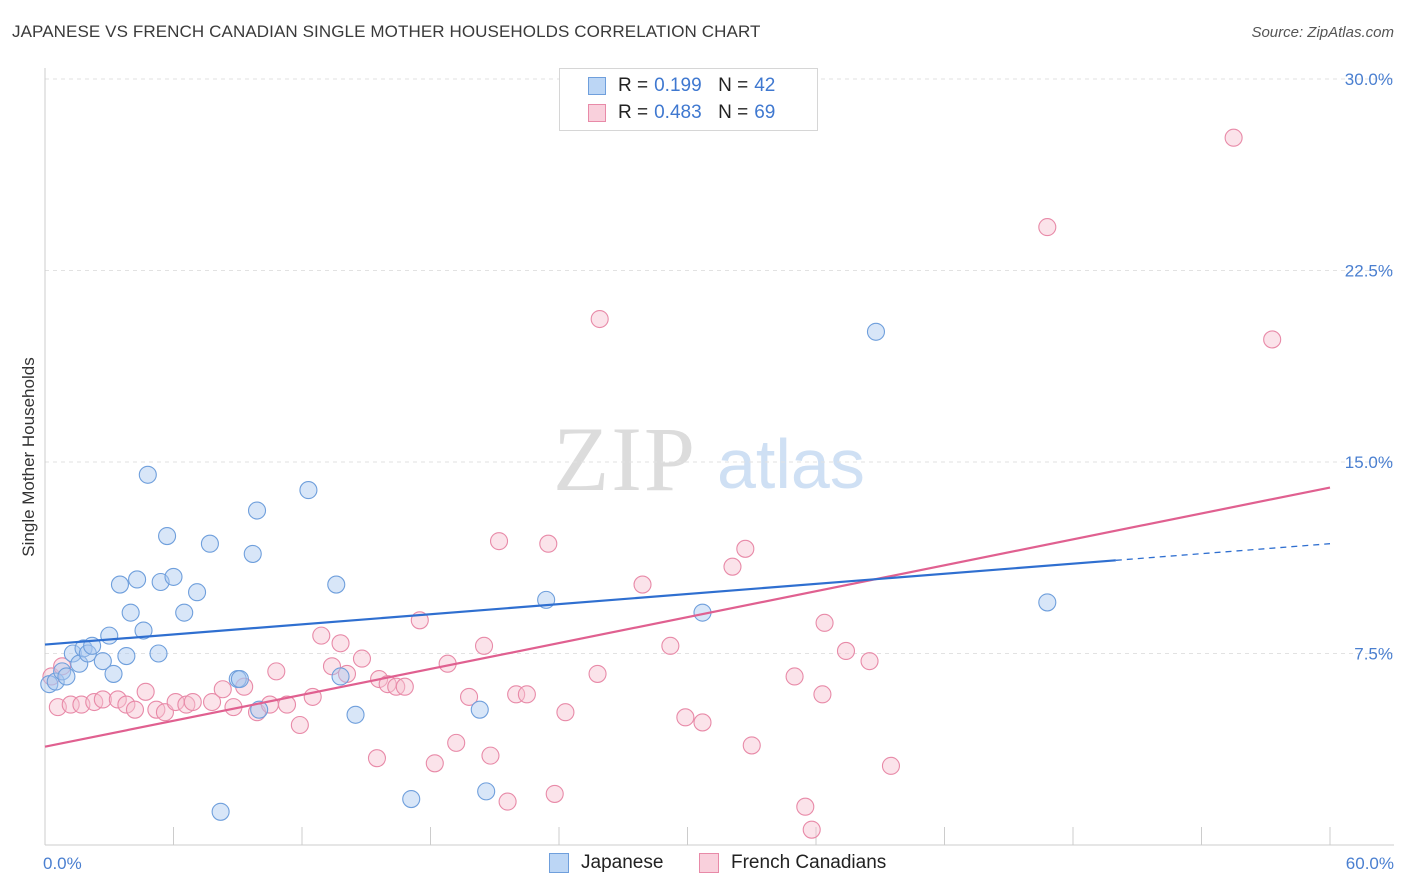 The image size is (1406, 892). I want to click on y-tick-label: 22.5%, so click(1369, 271).